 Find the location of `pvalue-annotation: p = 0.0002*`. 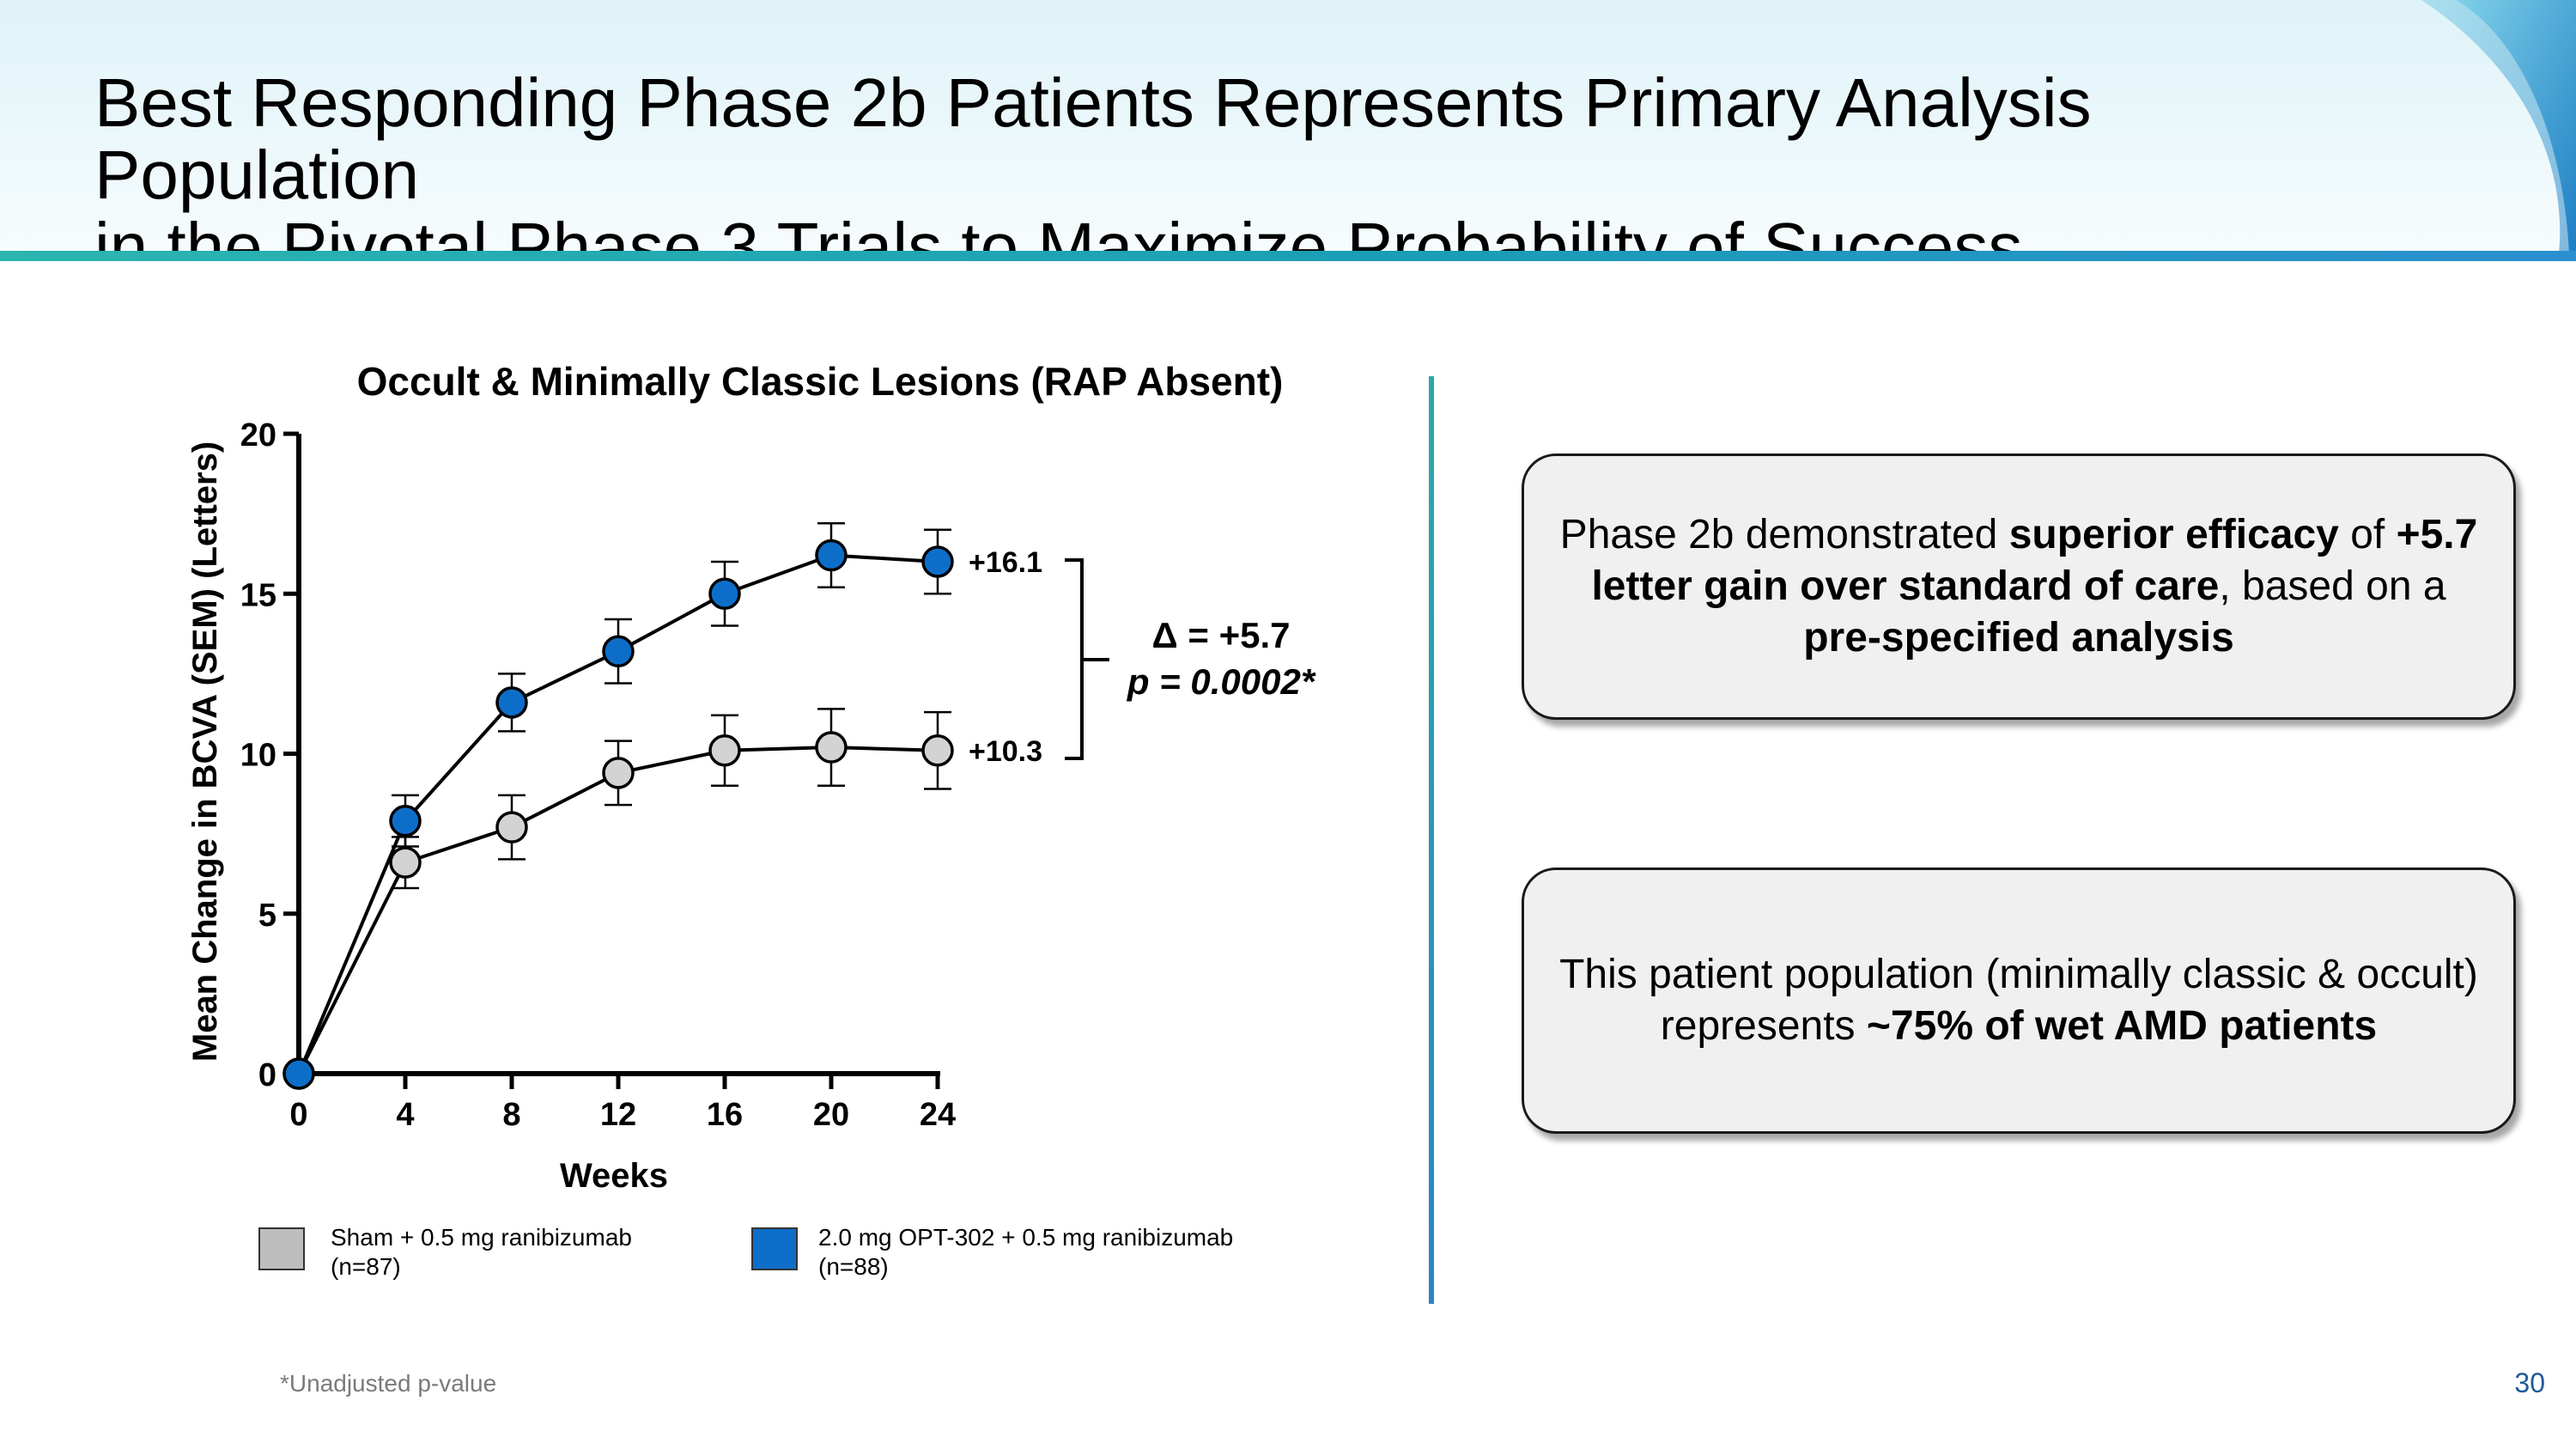

pvalue-annotation: p = 0.0002* is located at coordinates (1221, 681).